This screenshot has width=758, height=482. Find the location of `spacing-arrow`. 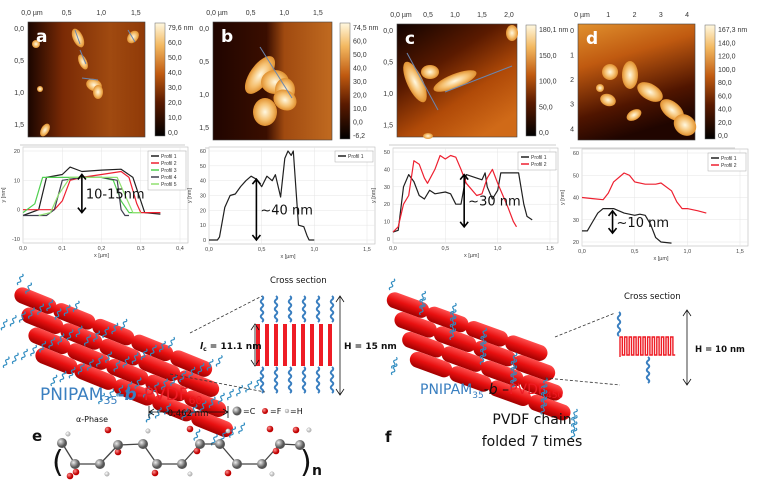

spacing-arrow is located at coordinates (188, 412).